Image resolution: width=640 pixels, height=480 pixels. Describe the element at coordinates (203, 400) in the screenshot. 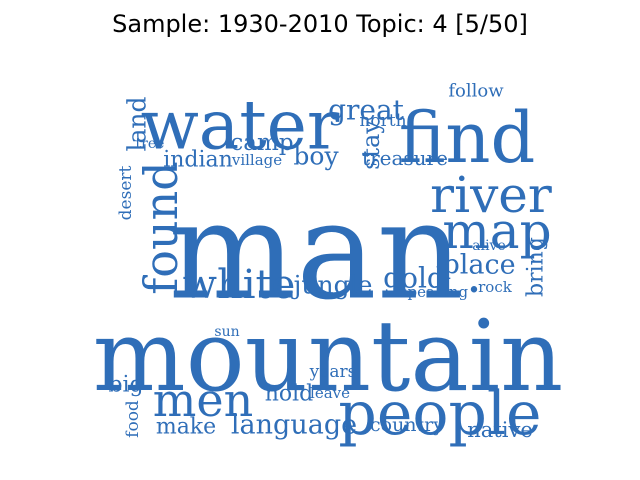

I see `word-men: men` at that location.